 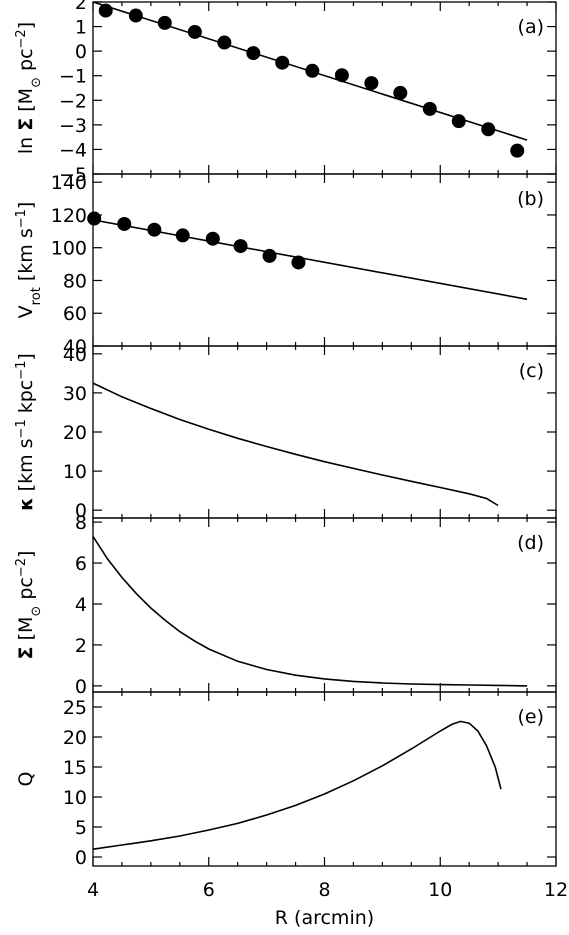 I want to click on panel-label: (a), so click(x=531, y=27).